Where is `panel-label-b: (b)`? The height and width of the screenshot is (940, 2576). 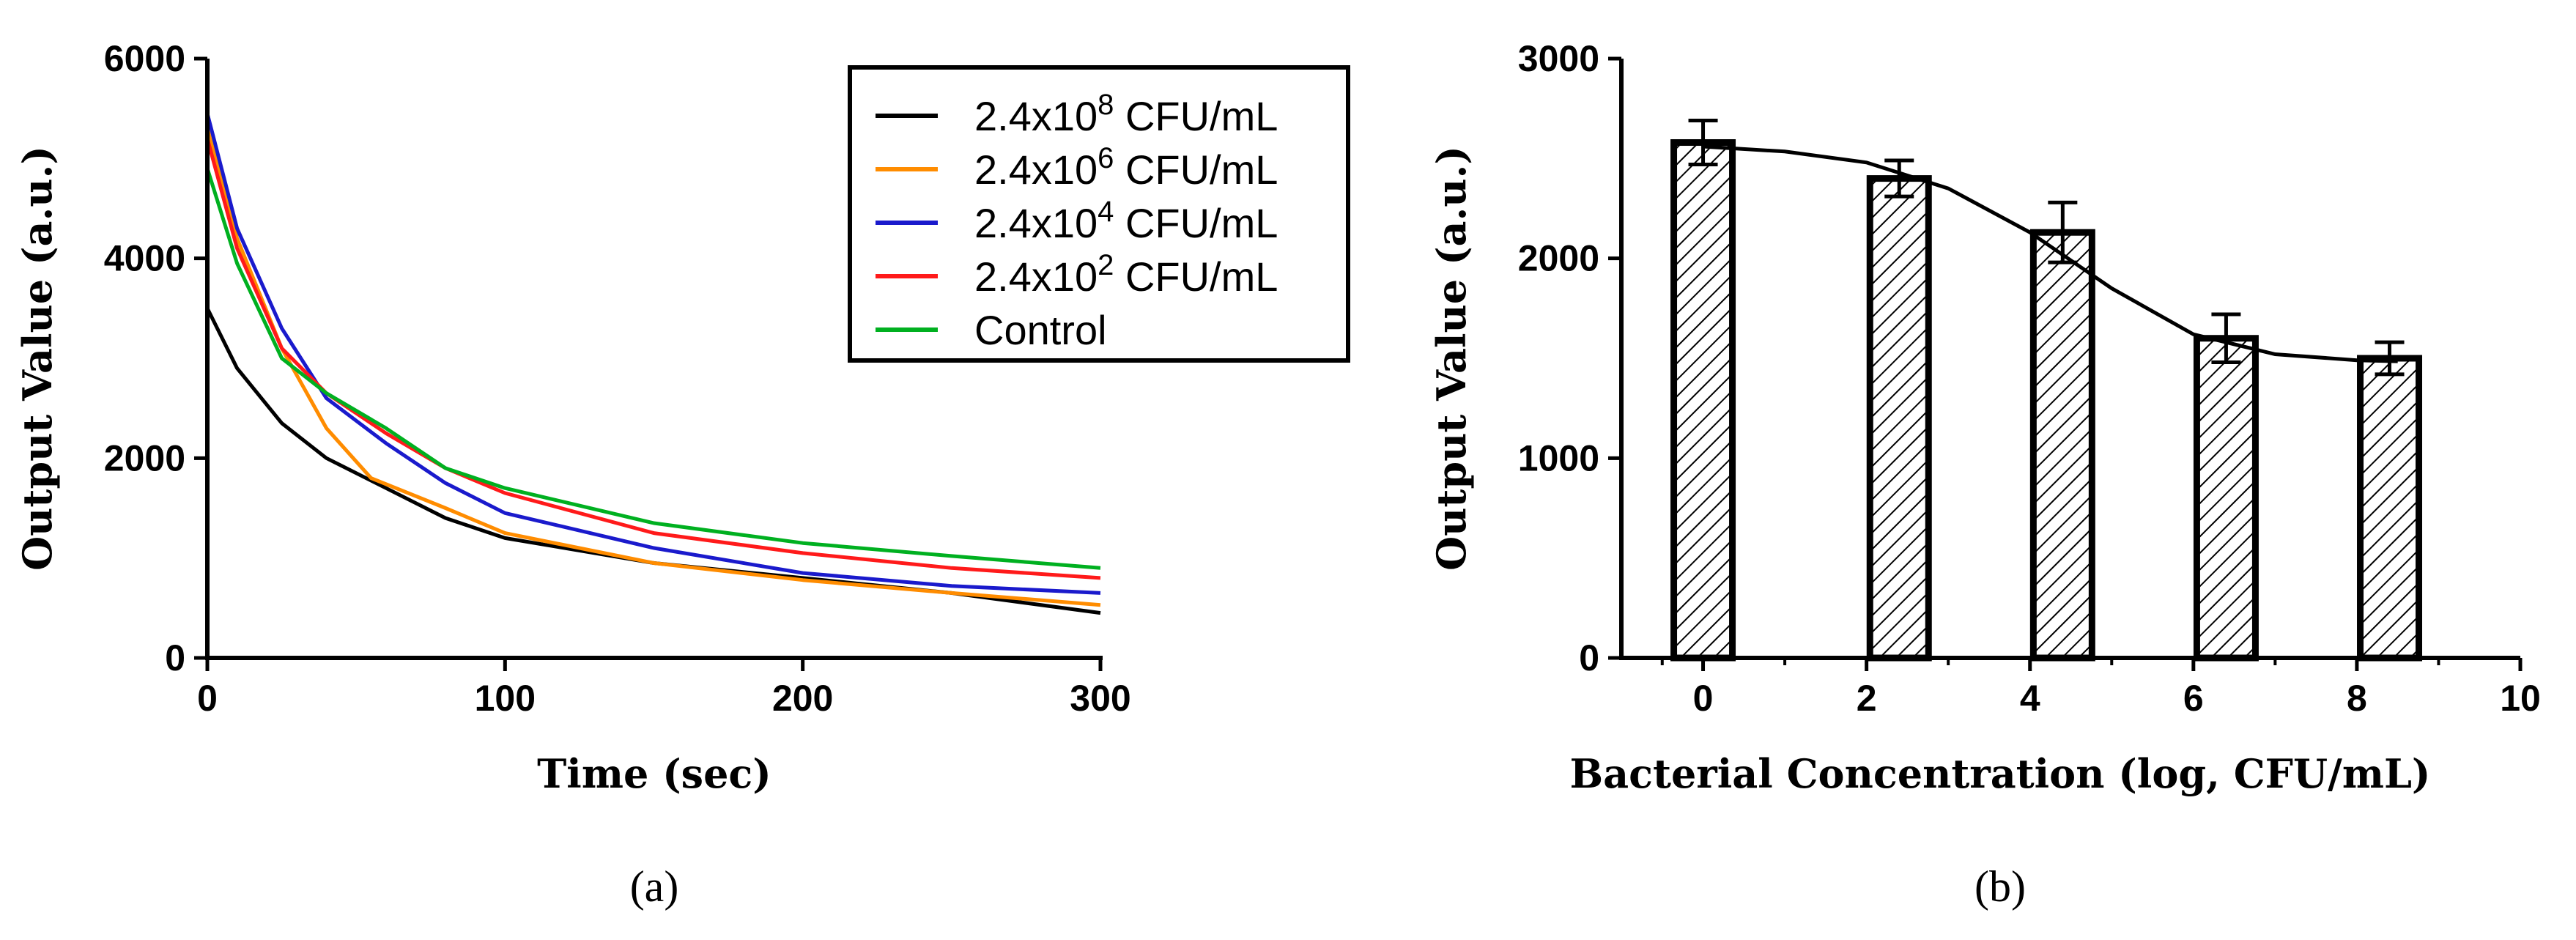
panel-label-b: (b) is located at coordinates (2000, 886).